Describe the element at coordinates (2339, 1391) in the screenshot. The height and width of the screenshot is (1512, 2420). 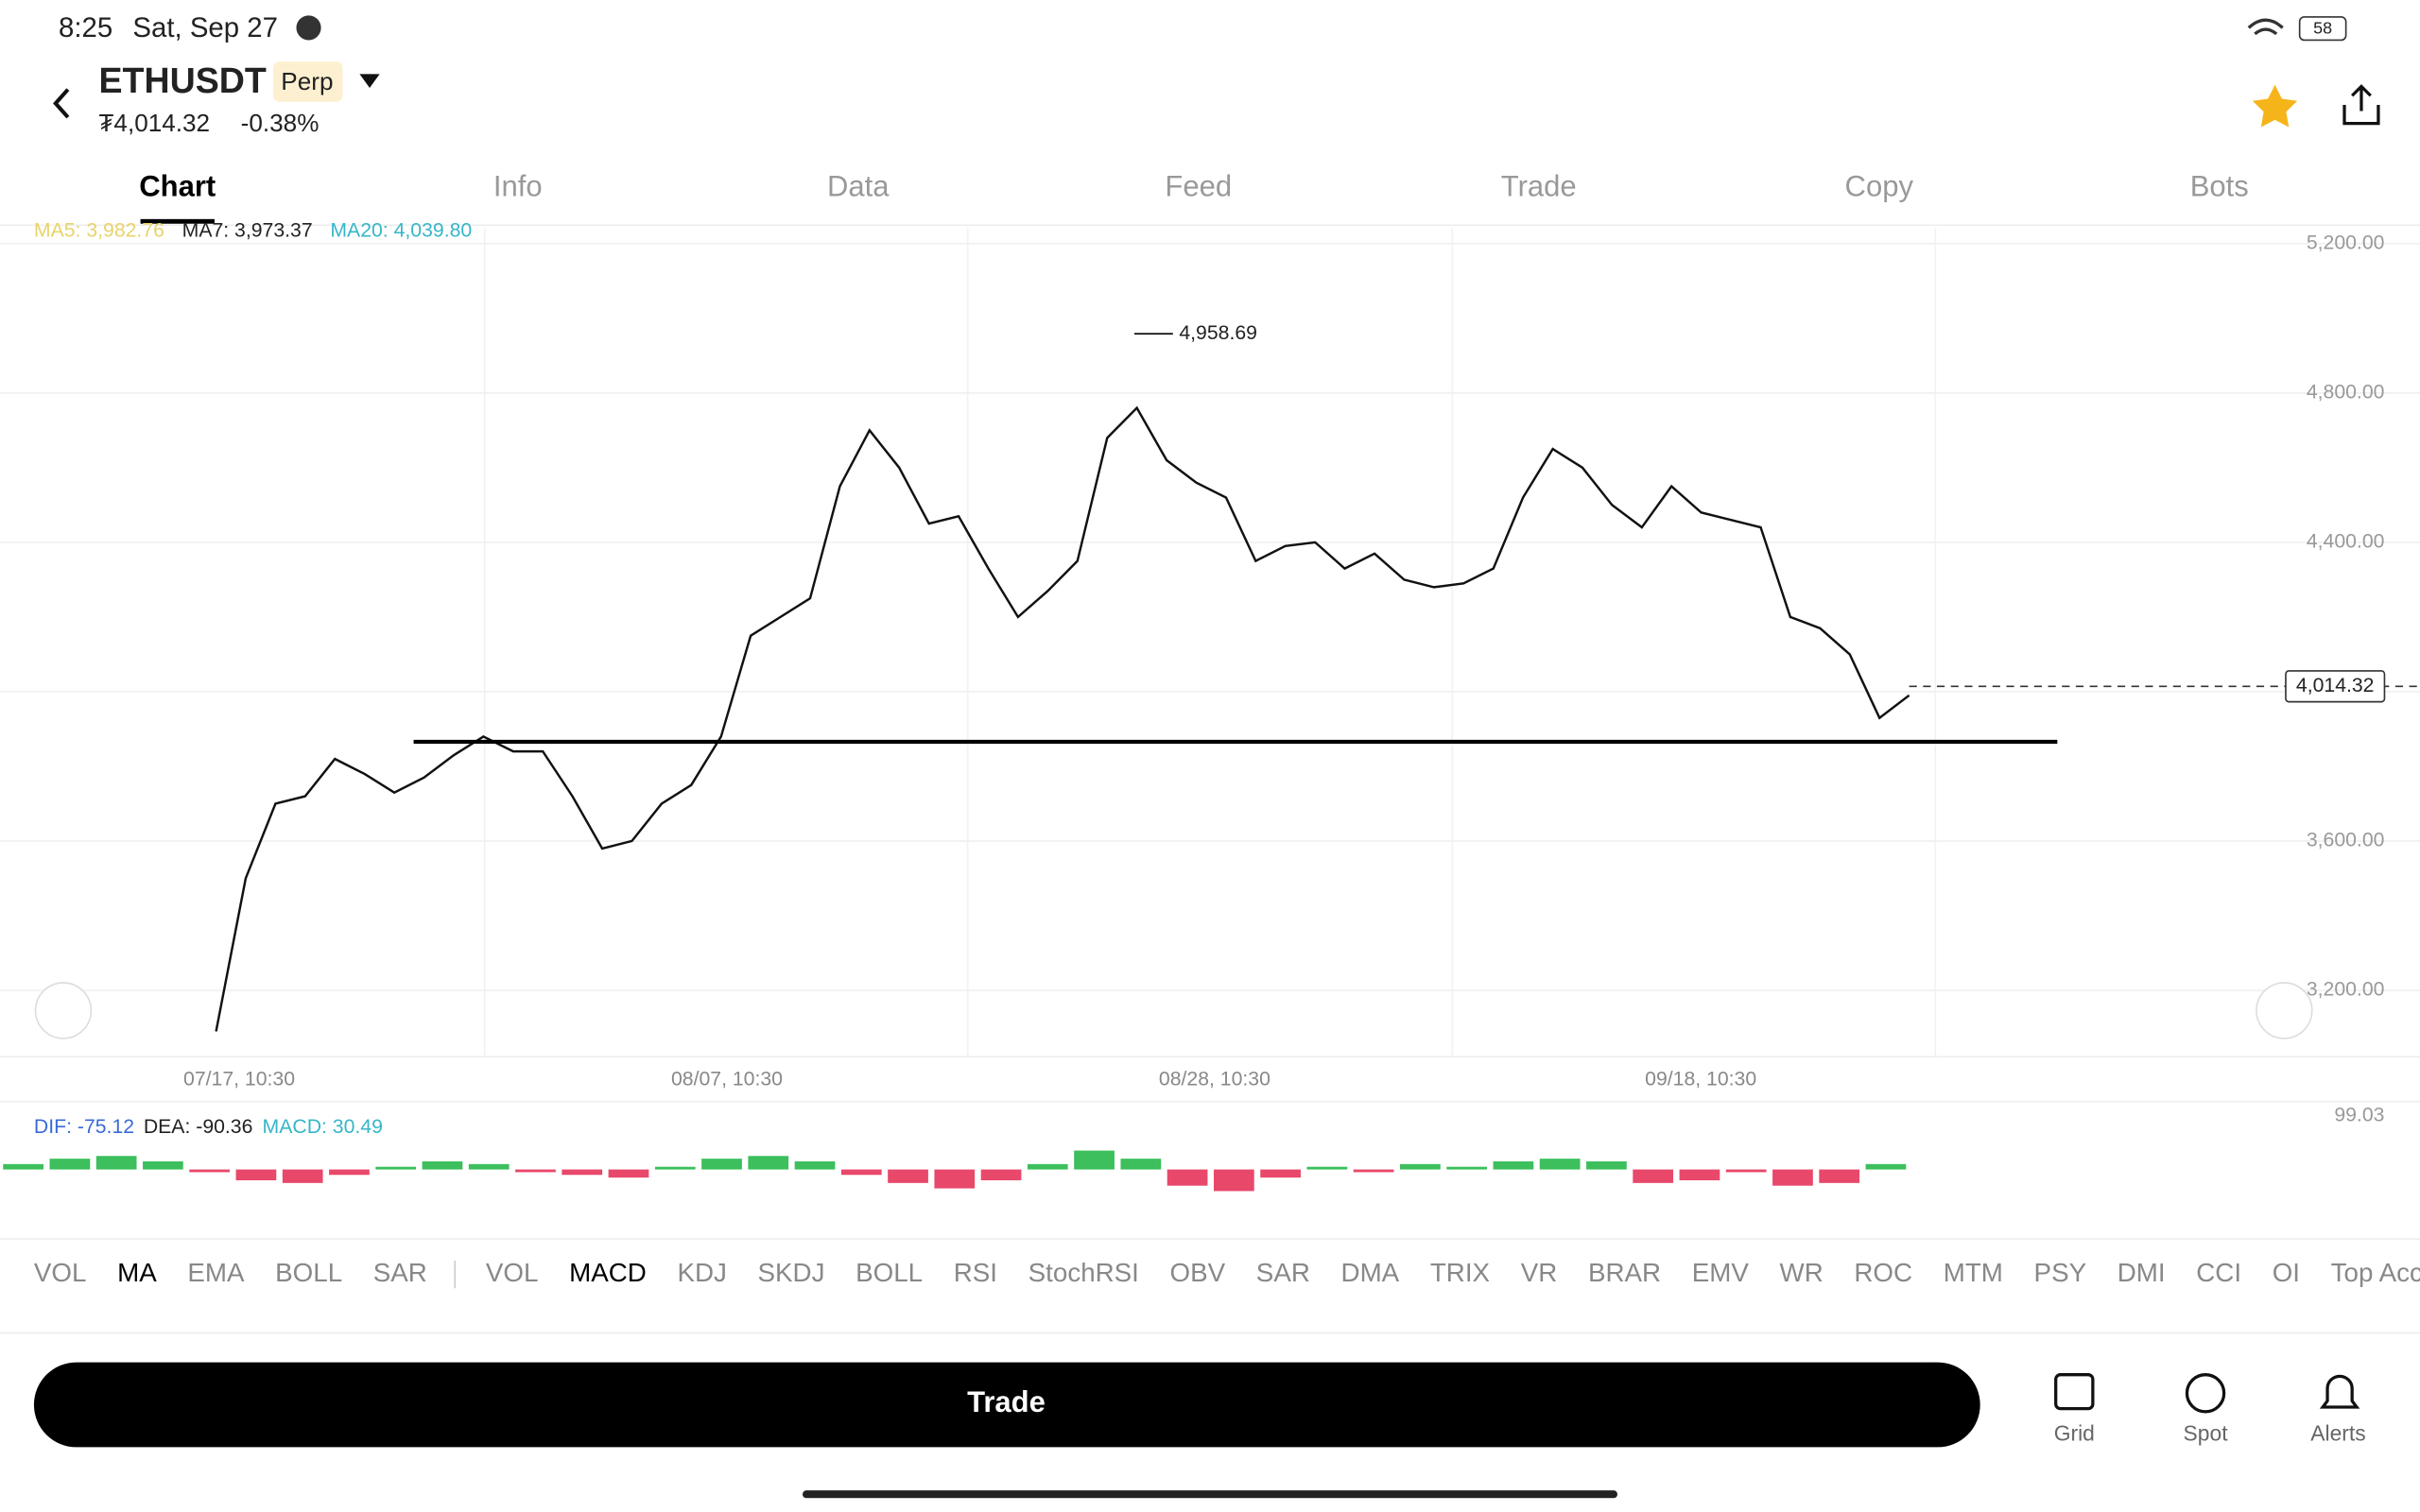
I see `alerts-icon` at that location.